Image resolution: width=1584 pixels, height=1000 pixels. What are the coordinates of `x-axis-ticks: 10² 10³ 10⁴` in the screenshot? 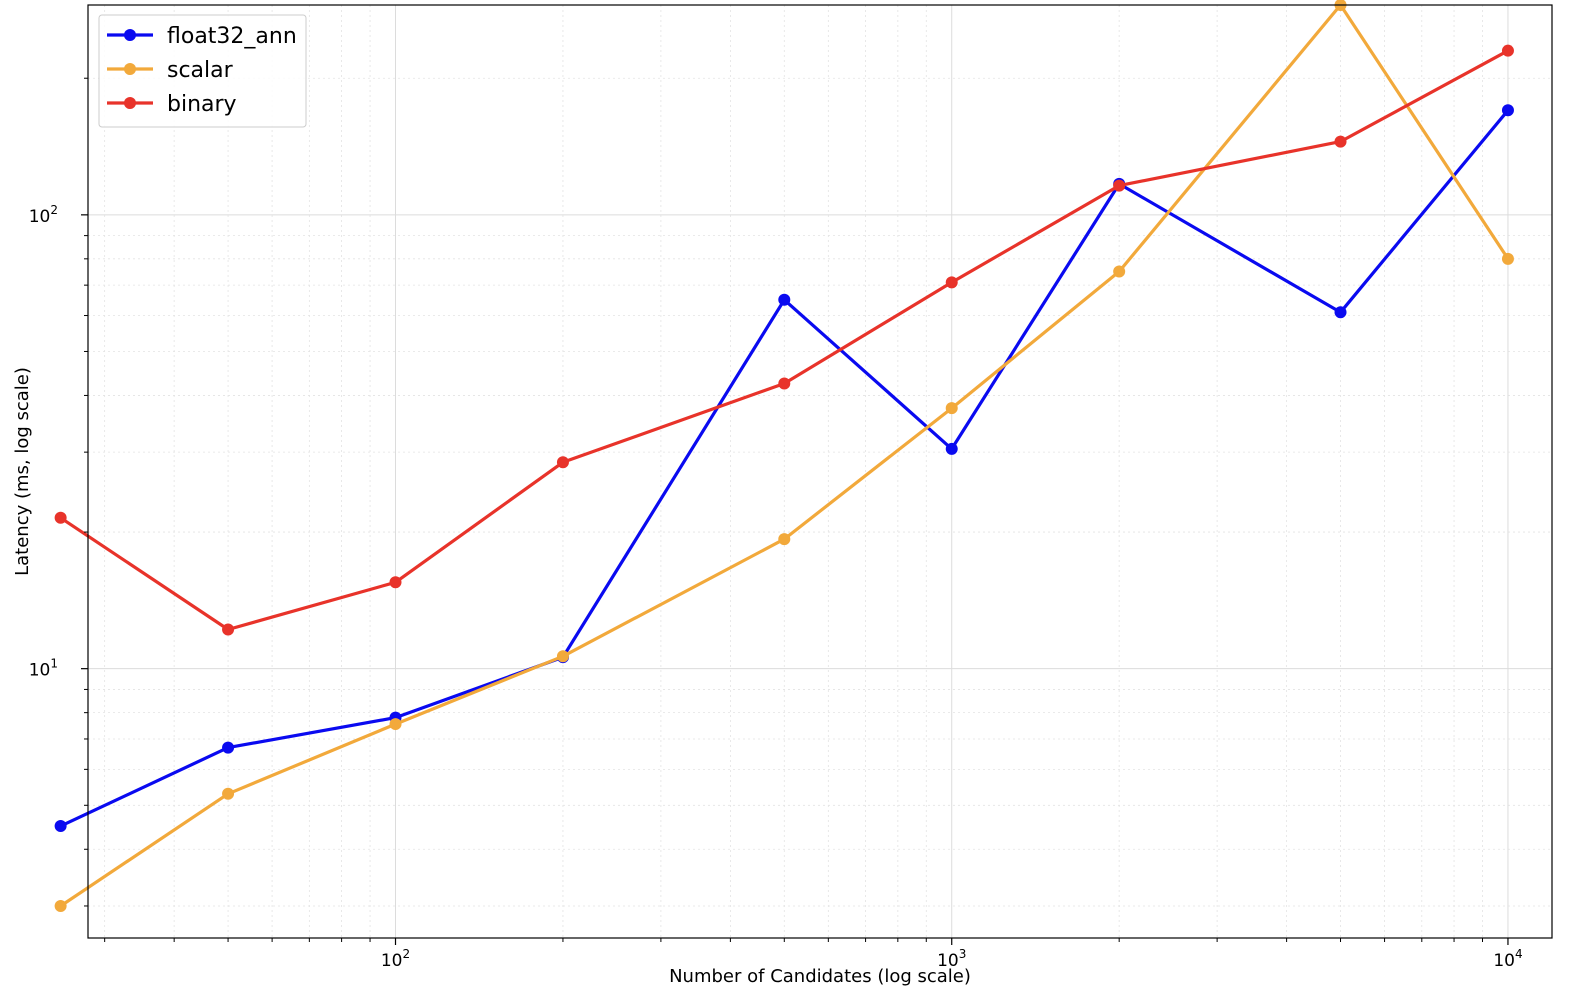 It's located at (813, 954).